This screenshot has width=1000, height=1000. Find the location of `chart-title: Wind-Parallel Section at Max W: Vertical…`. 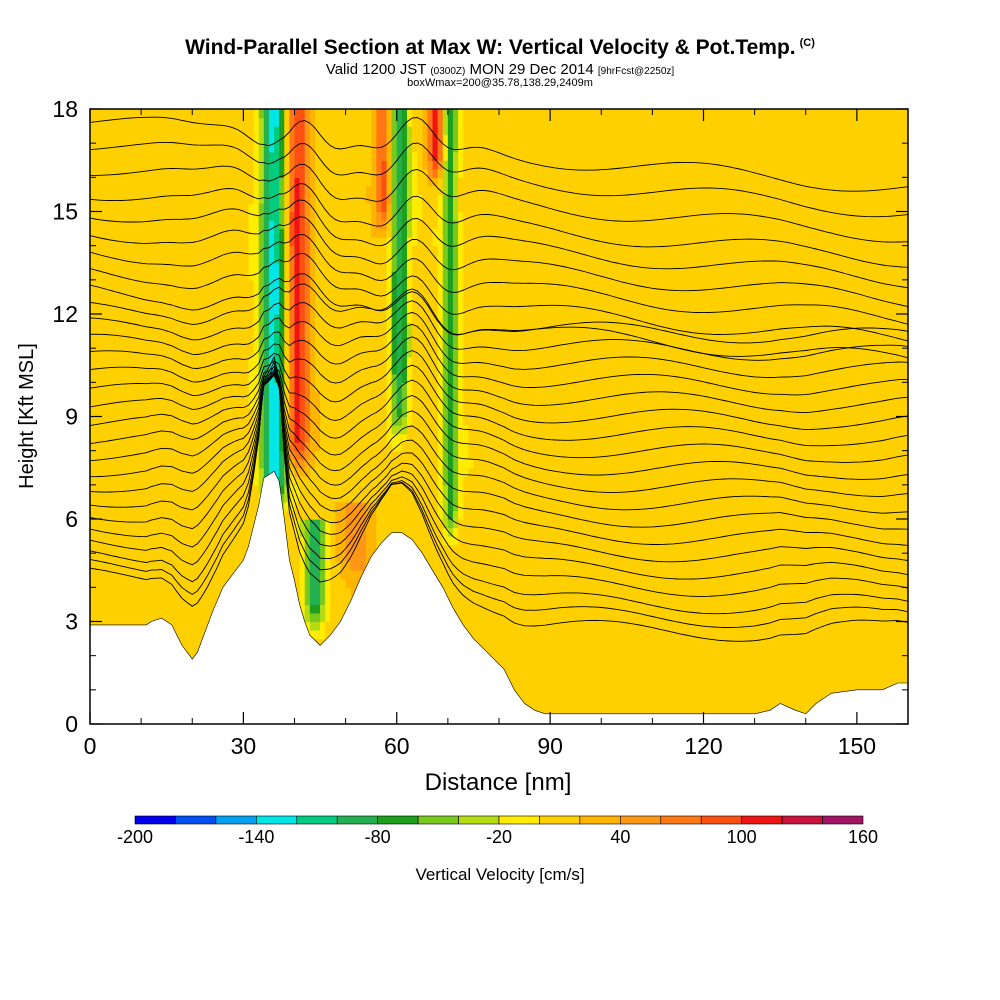

chart-title: Wind-Parallel Section at Max W: Vertical… is located at coordinates (500, 48).